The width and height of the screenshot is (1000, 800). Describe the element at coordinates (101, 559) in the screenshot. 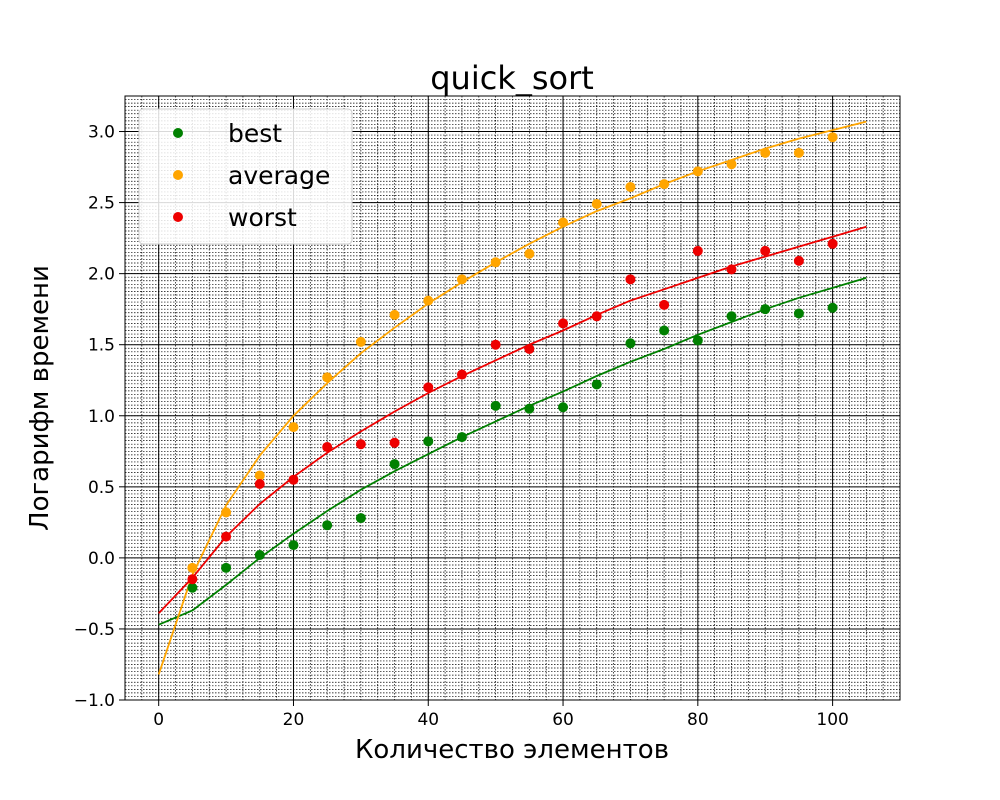

I see `y-tick-label: 0.0` at that location.